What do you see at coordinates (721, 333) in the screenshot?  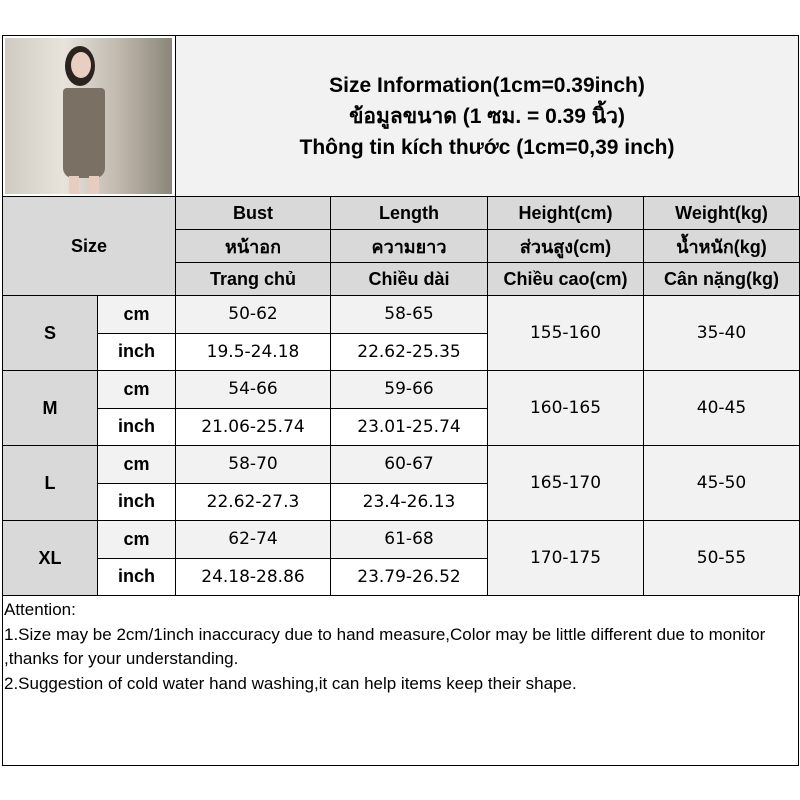 I see `weight-range: 35-40` at bounding box center [721, 333].